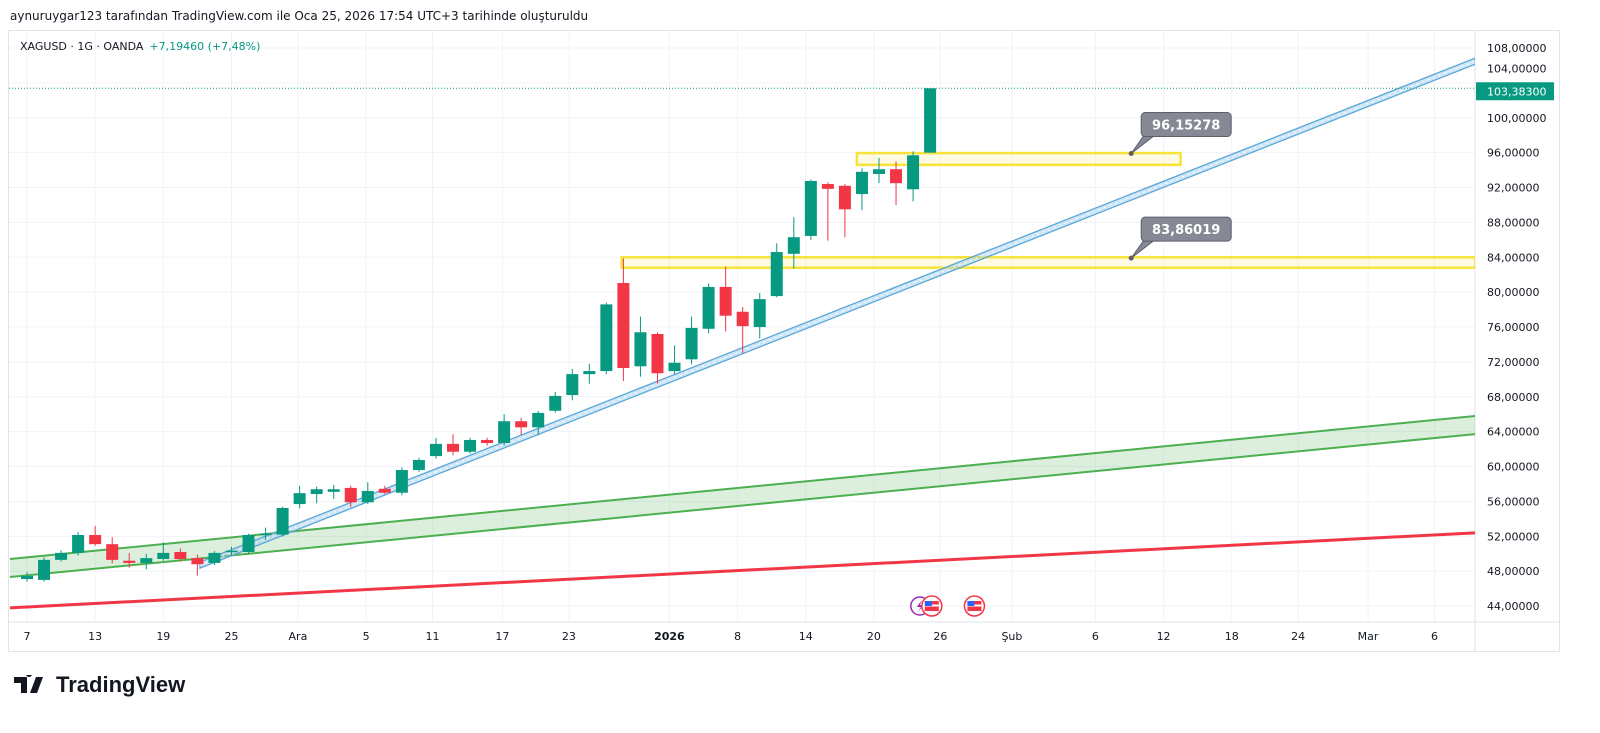 This screenshot has width=1600, height=733. What do you see at coordinates (1513, 257) in the screenshot?
I see `y-tick-label: 84,00000` at bounding box center [1513, 257].